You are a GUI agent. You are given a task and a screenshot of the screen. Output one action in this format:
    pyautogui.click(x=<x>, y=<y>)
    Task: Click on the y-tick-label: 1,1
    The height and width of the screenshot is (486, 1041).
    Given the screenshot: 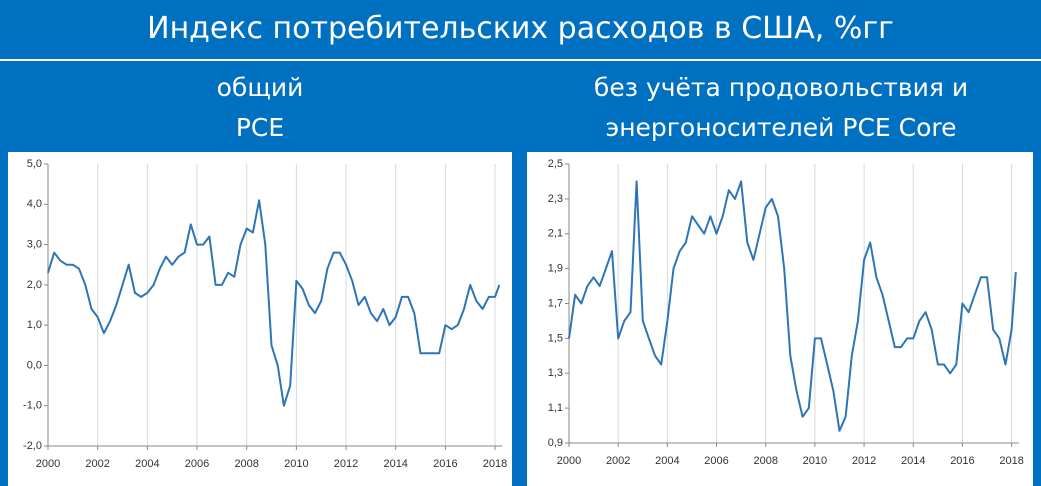 What is the action you would take?
    pyautogui.click(x=555, y=408)
    